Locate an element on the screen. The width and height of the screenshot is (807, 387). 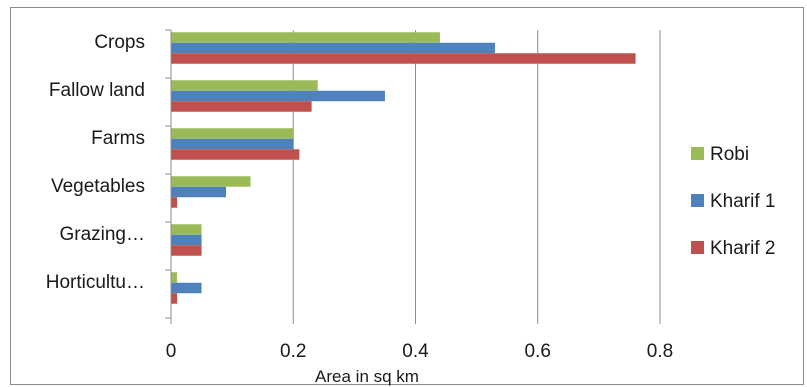
x-axis-title: Area in sq km is located at coordinates (367, 376).